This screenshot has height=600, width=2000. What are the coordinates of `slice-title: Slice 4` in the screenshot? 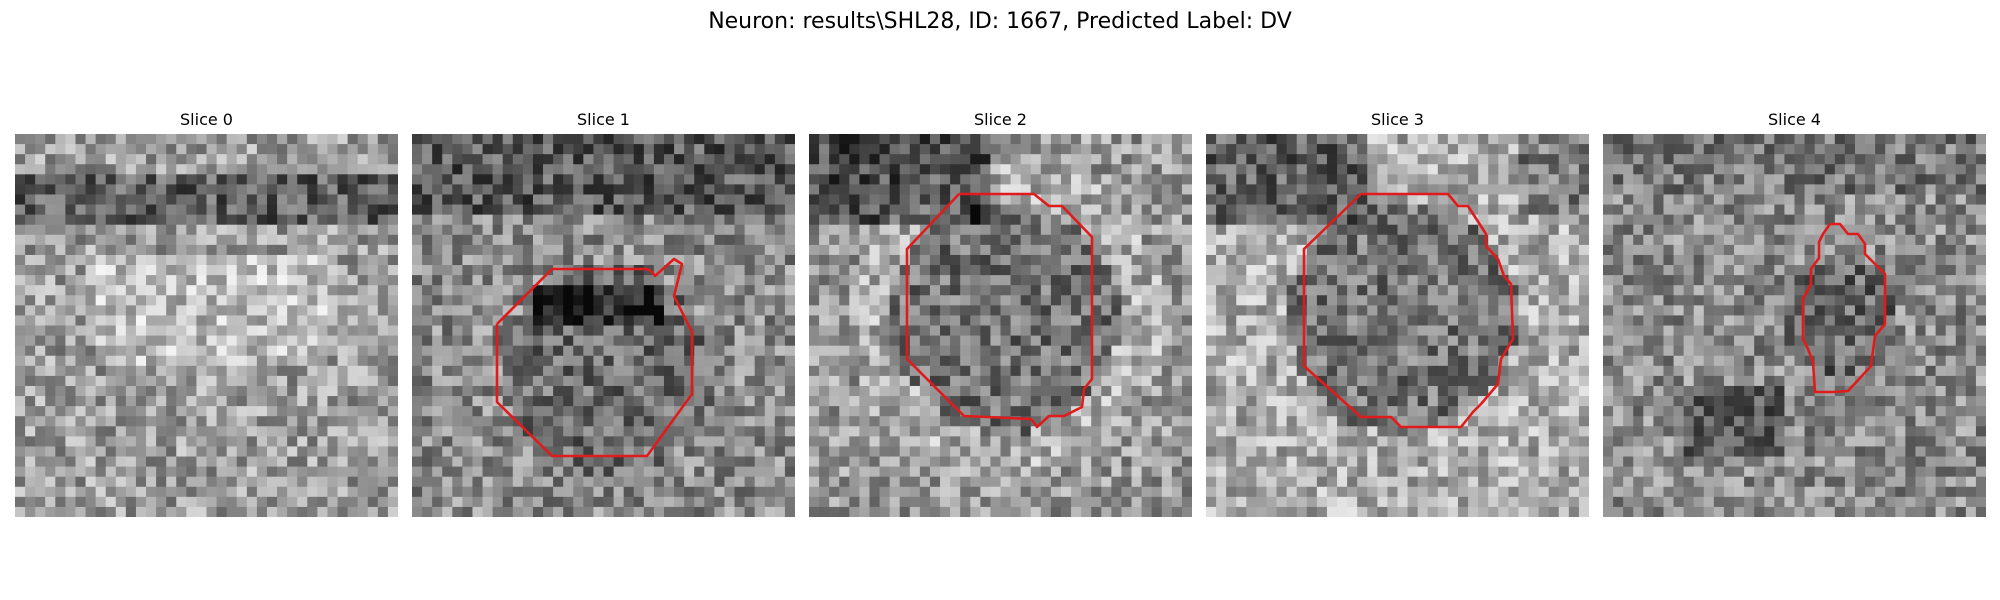 It's located at (1794, 119).